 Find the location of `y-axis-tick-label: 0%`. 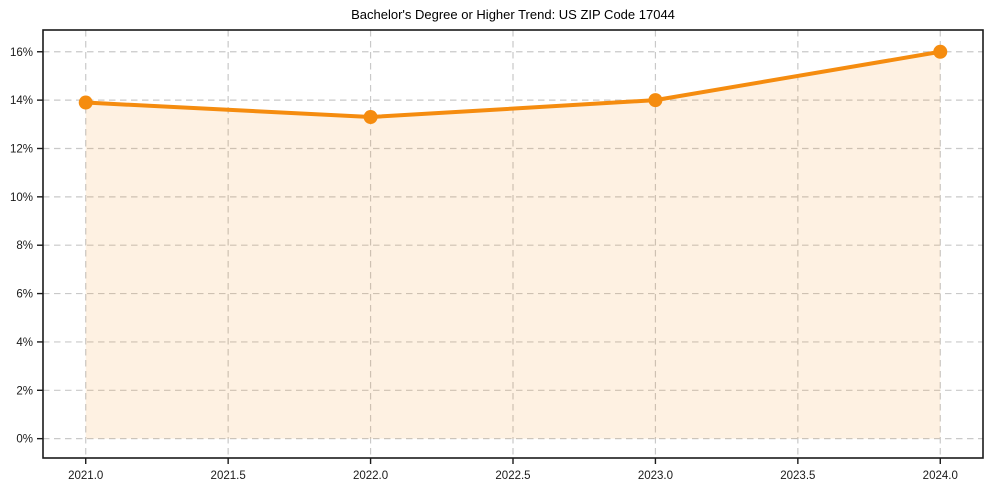

y-axis-tick-label: 0% is located at coordinates (24, 440).